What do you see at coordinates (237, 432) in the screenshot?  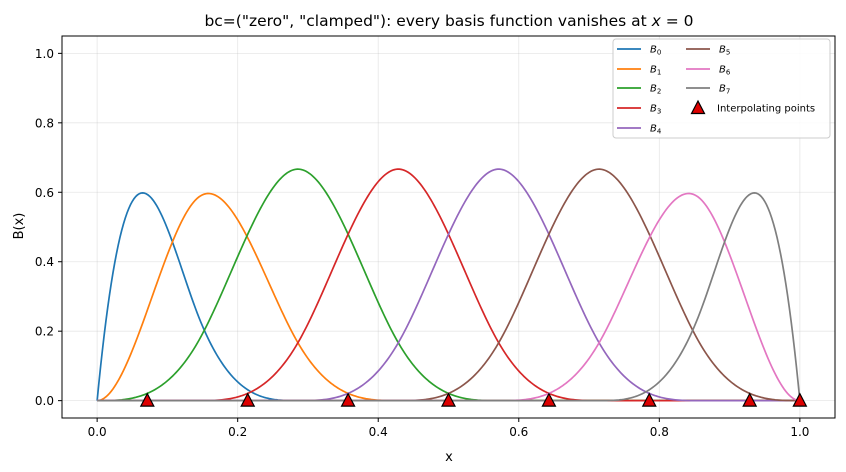 I see `x-tick-label: 0.2` at bounding box center [237, 432].